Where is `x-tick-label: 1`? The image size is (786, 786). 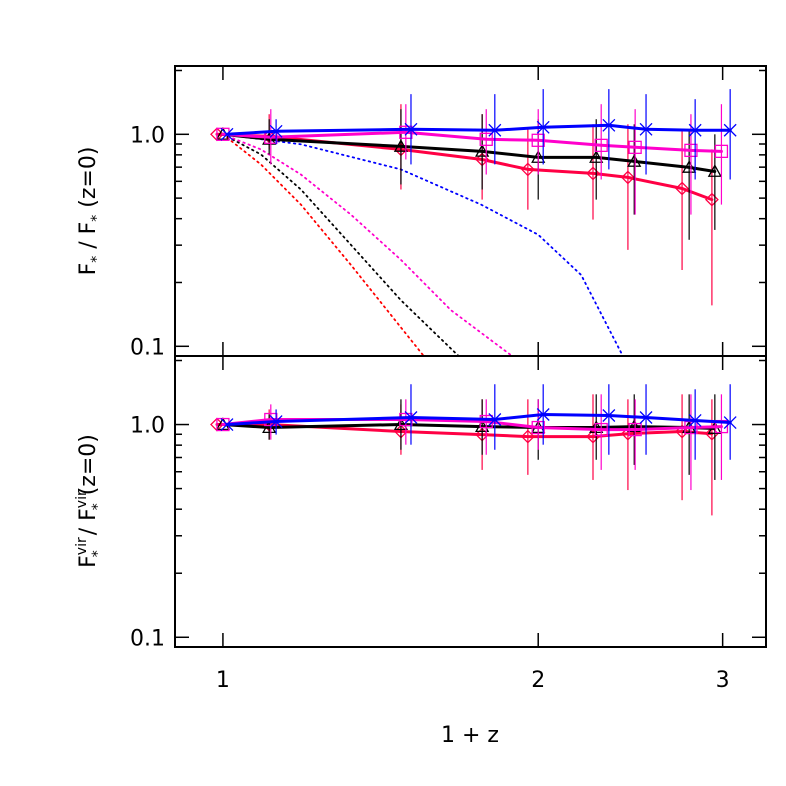 x-tick-label: 1 is located at coordinates (223, 680).